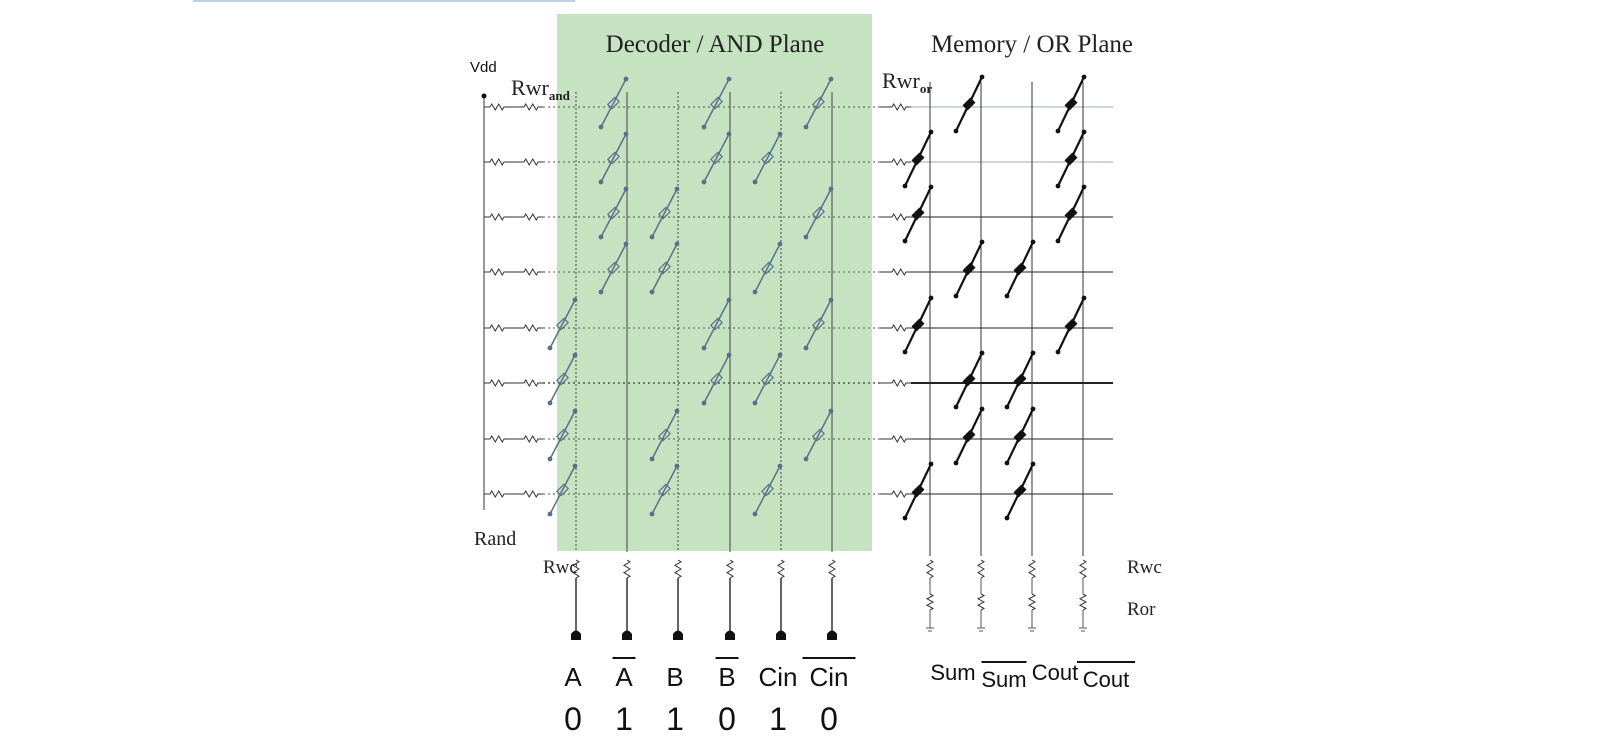 Image resolution: width=1613 pixels, height=739 pixels. What do you see at coordinates (573, 677) in the screenshot?
I see `input-label: A` at bounding box center [573, 677].